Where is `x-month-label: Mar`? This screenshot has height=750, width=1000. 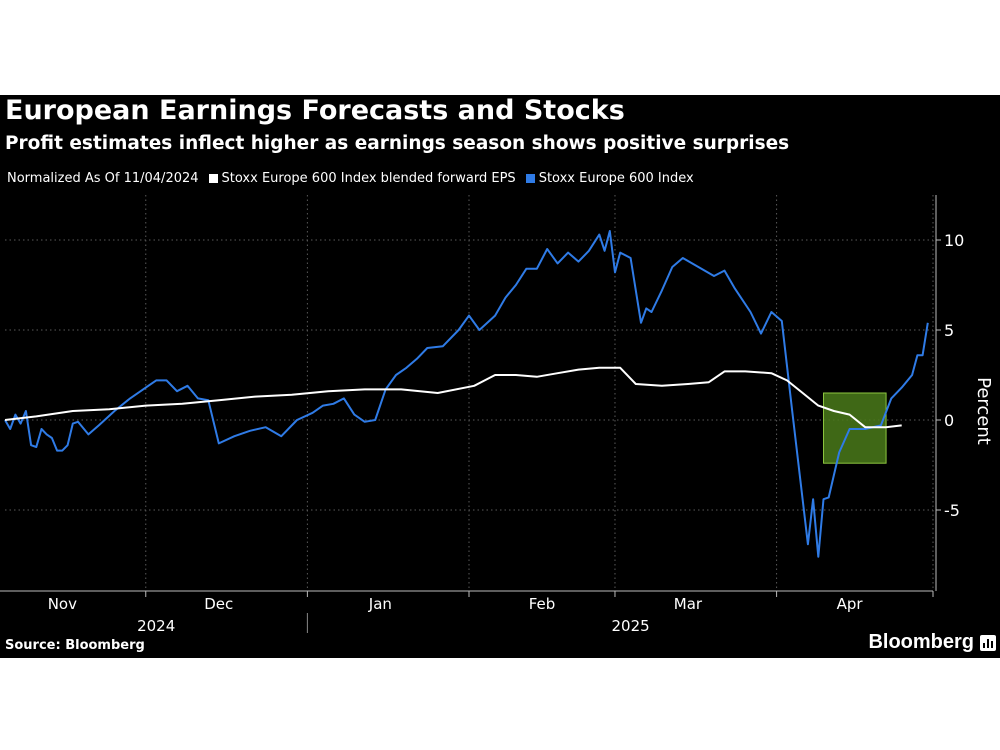 x-month-label: Mar is located at coordinates (688, 604).